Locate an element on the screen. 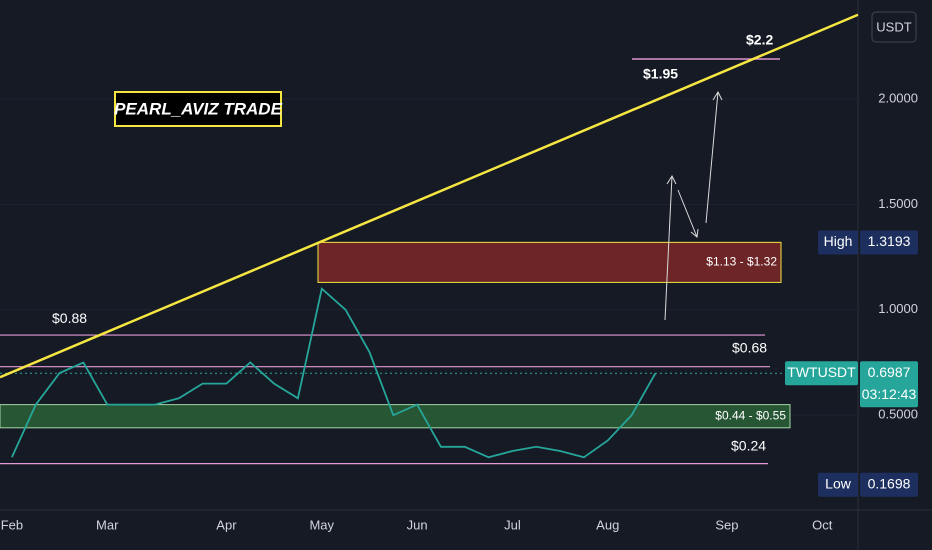 The image size is (932, 550). level-label: $1.95 is located at coordinates (660, 74).